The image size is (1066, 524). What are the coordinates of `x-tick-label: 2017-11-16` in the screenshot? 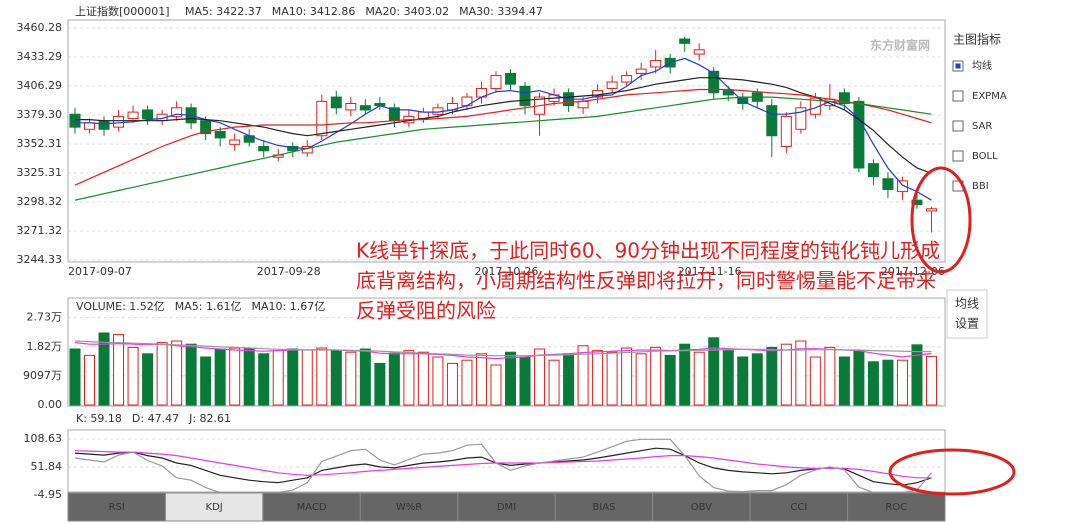 It's located at (710, 271).